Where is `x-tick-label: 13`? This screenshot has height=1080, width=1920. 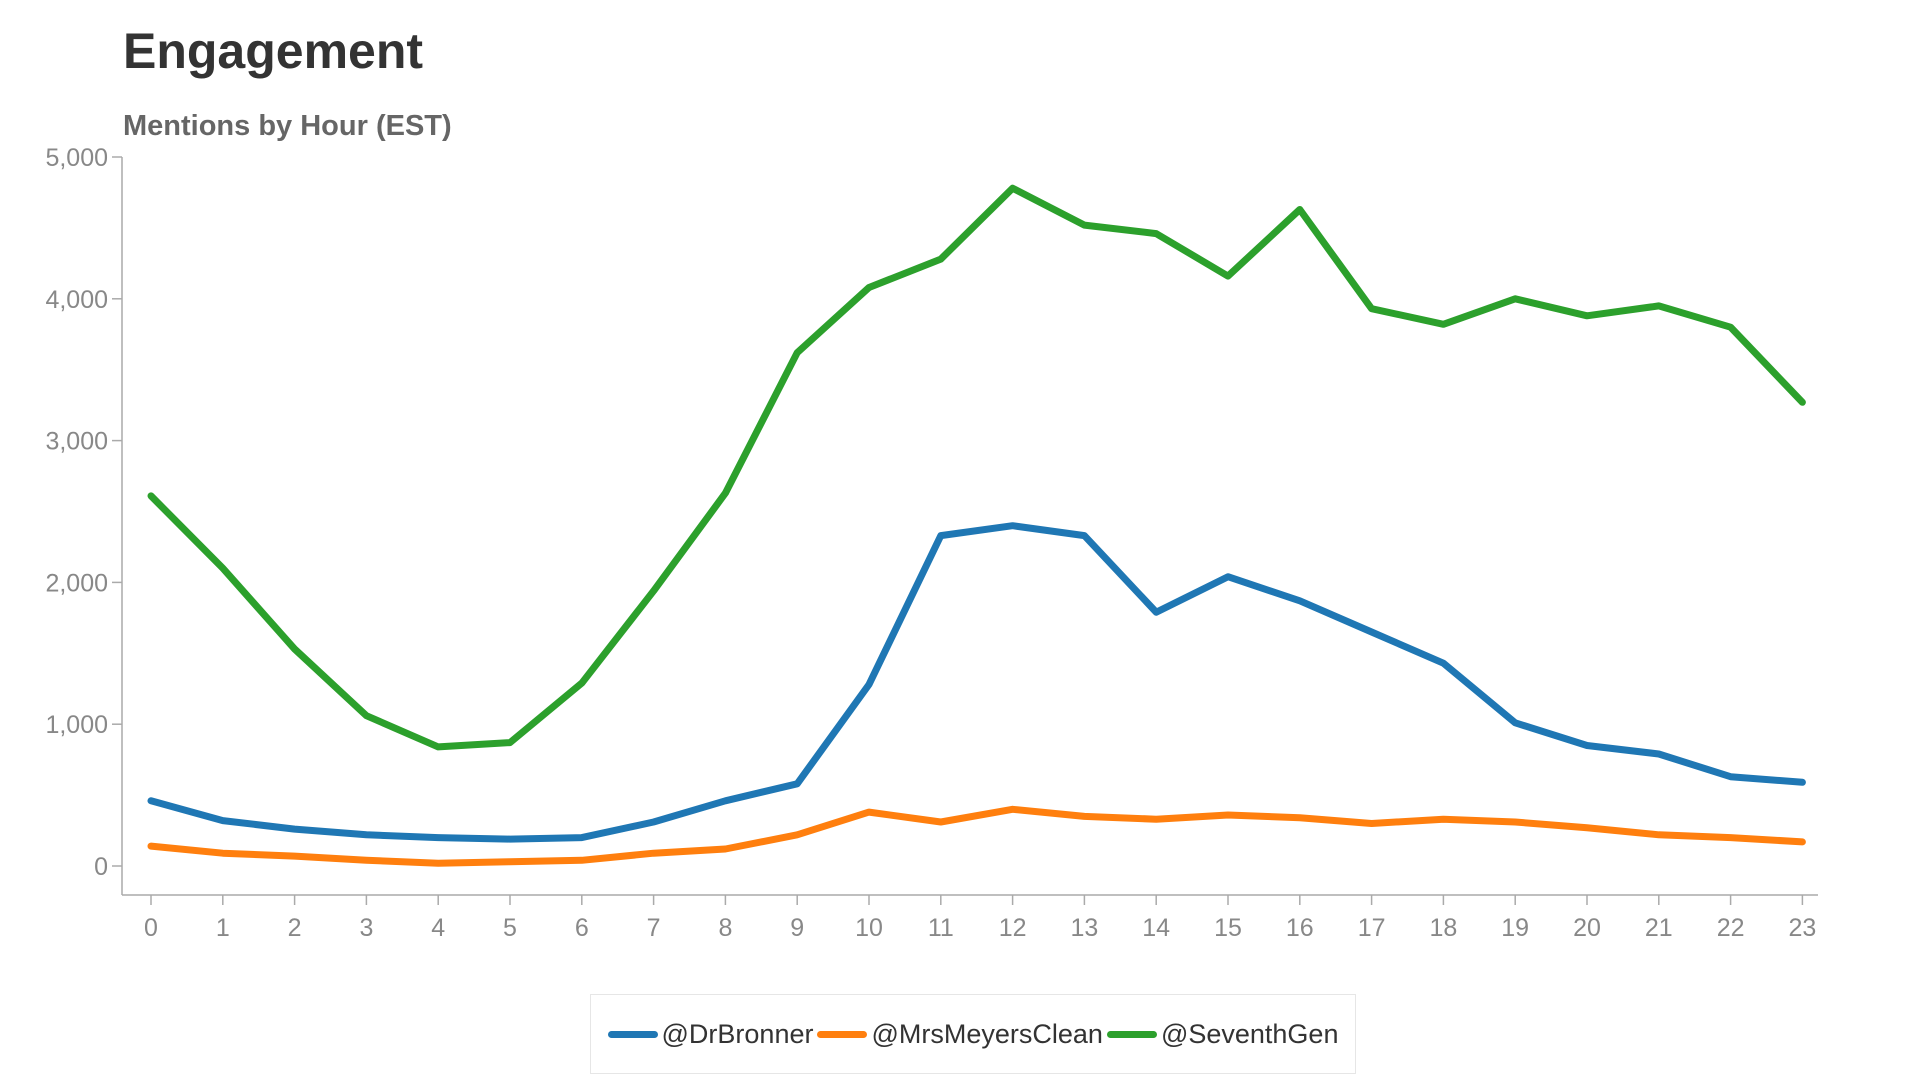
x-tick-label: 13 is located at coordinates (1084, 928).